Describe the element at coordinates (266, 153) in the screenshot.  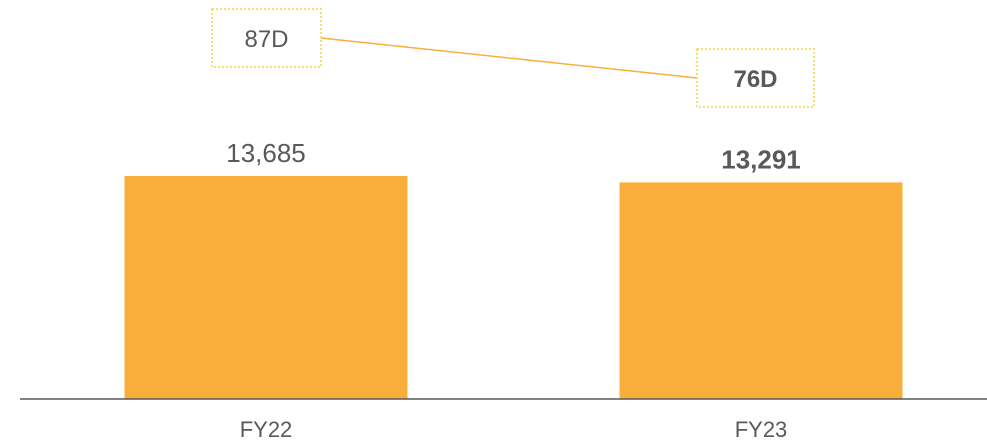
I see `bar-value-label-fy22: 13,685` at that location.